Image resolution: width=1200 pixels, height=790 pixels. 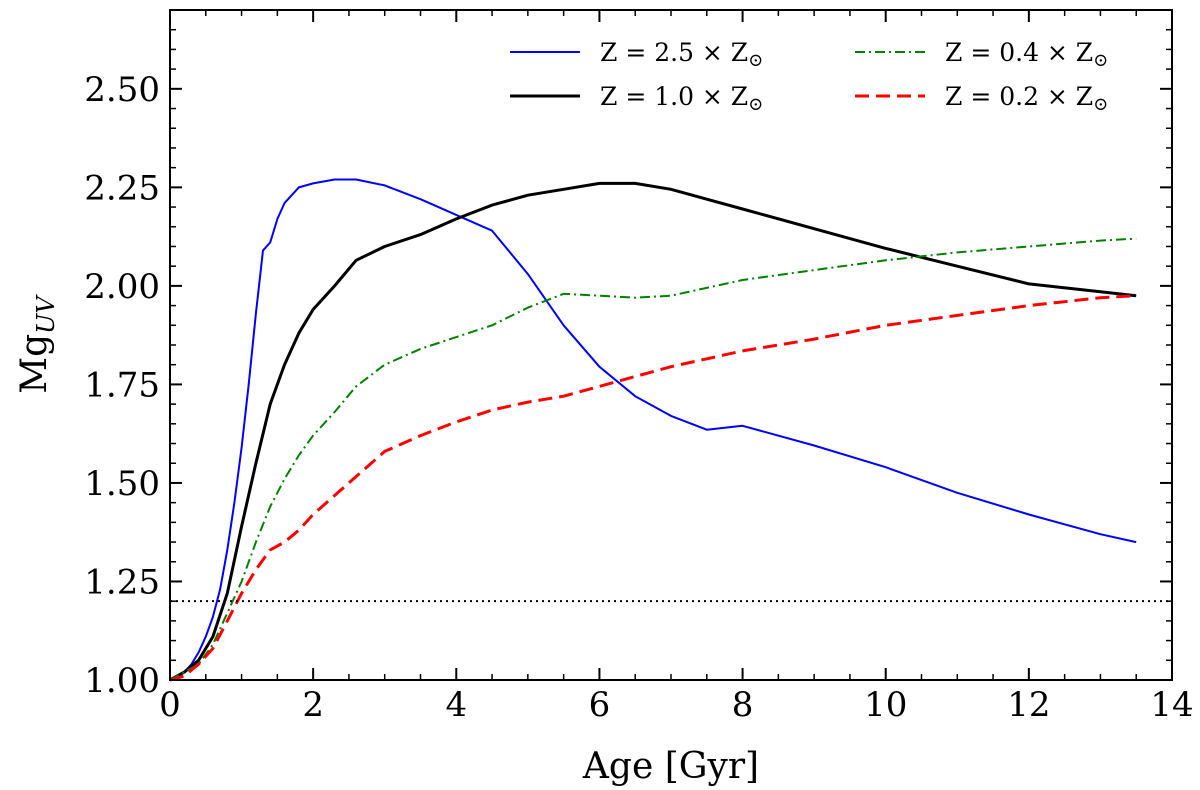 I want to click on x-tick-label: 8, so click(x=743, y=705).